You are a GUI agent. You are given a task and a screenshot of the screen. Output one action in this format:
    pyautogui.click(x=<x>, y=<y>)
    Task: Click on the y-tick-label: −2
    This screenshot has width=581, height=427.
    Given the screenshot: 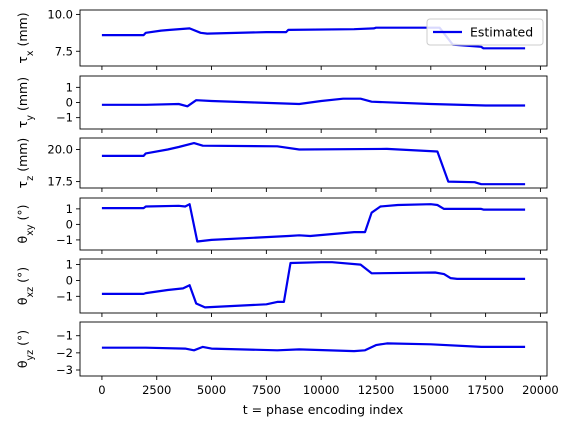 What is the action you would take?
    pyautogui.click(x=64, y=353)
    